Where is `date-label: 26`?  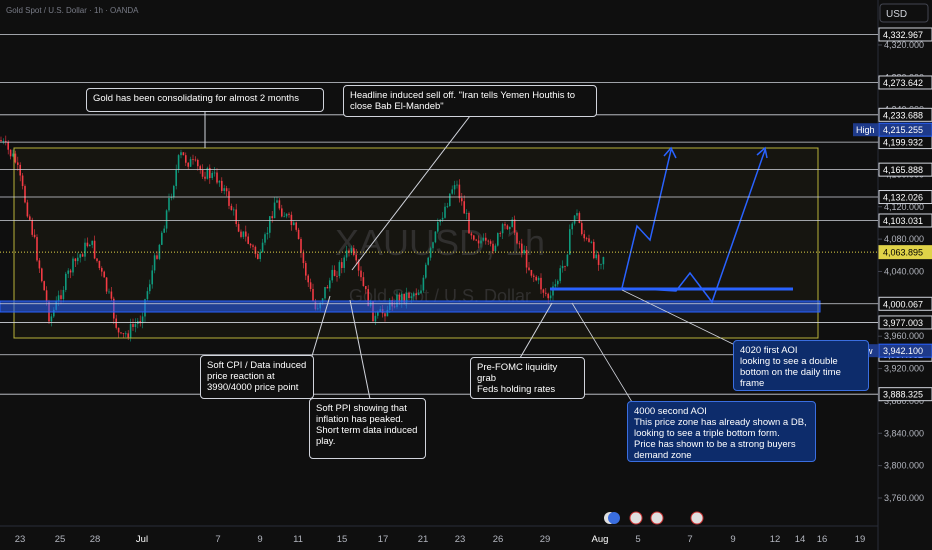 date-label: 26 is located at coordinates (498, 539).